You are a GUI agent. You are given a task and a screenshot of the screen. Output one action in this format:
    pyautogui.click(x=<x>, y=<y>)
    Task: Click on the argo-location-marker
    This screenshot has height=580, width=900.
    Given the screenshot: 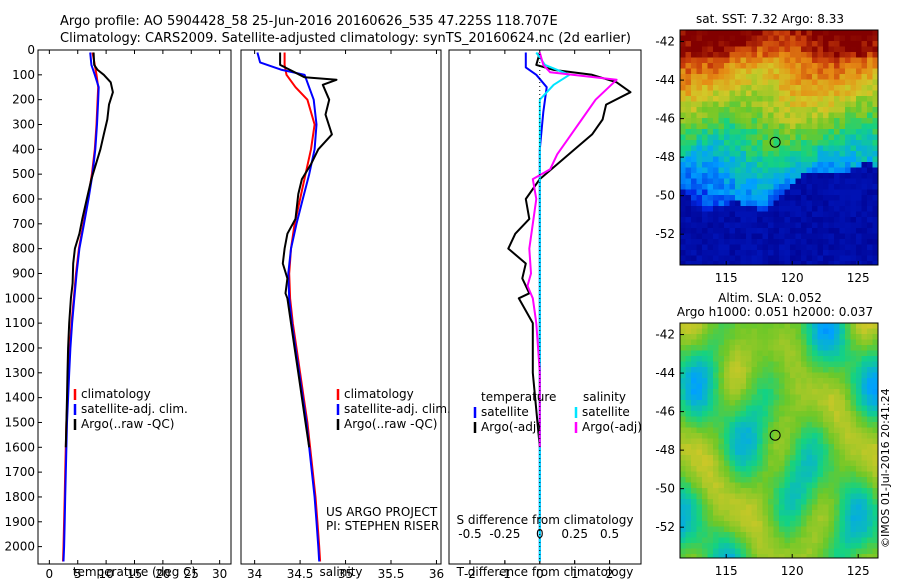 What is the action you would take?
    pyautogui.click(x=775, y=142)
    